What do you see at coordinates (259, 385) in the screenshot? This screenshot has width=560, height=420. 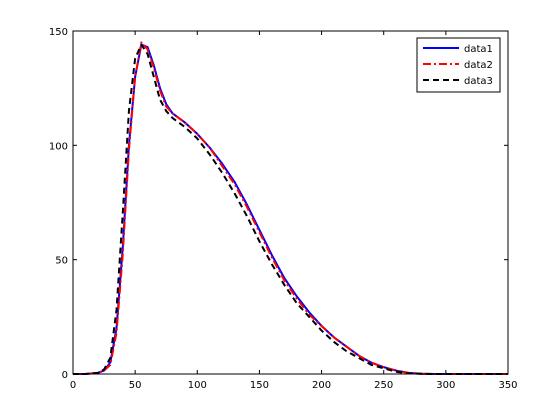 I see `x-tick-label: 150` at bounding box center [259, 385].